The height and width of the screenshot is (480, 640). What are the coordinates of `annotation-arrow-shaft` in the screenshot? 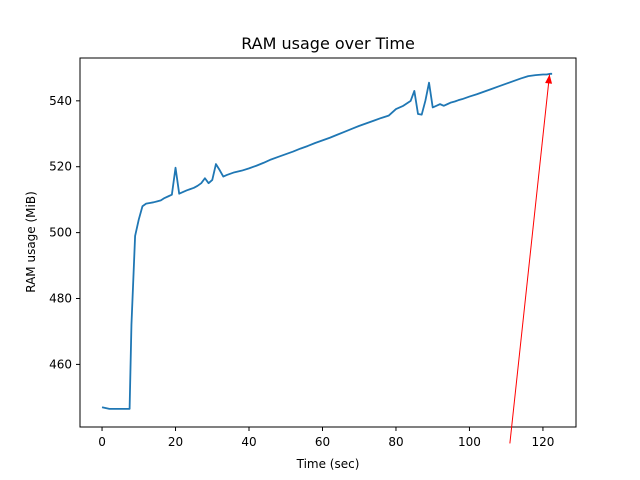 It's located at (530, 259).